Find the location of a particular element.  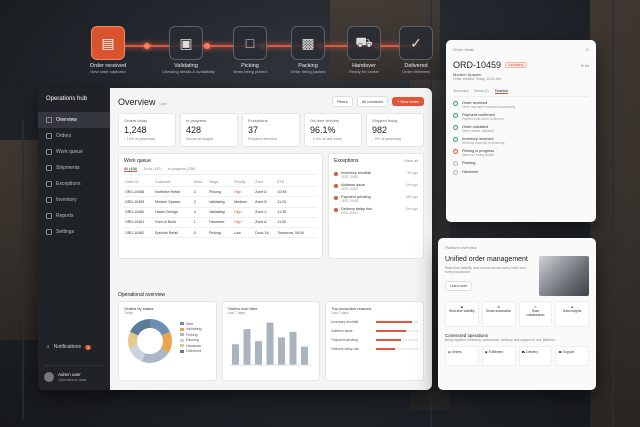

tab-summary: Summary is located at coordinates (461, 91).